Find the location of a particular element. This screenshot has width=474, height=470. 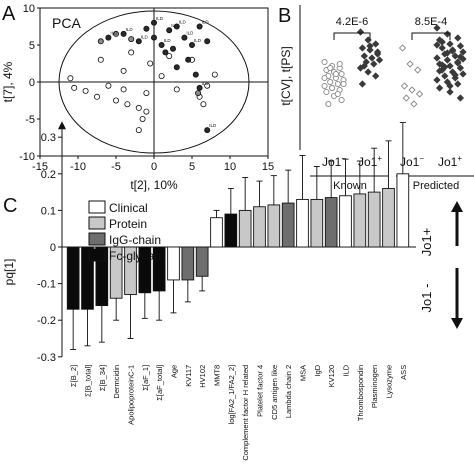

panel-letter-b: B is located at coordinates (284, 16).